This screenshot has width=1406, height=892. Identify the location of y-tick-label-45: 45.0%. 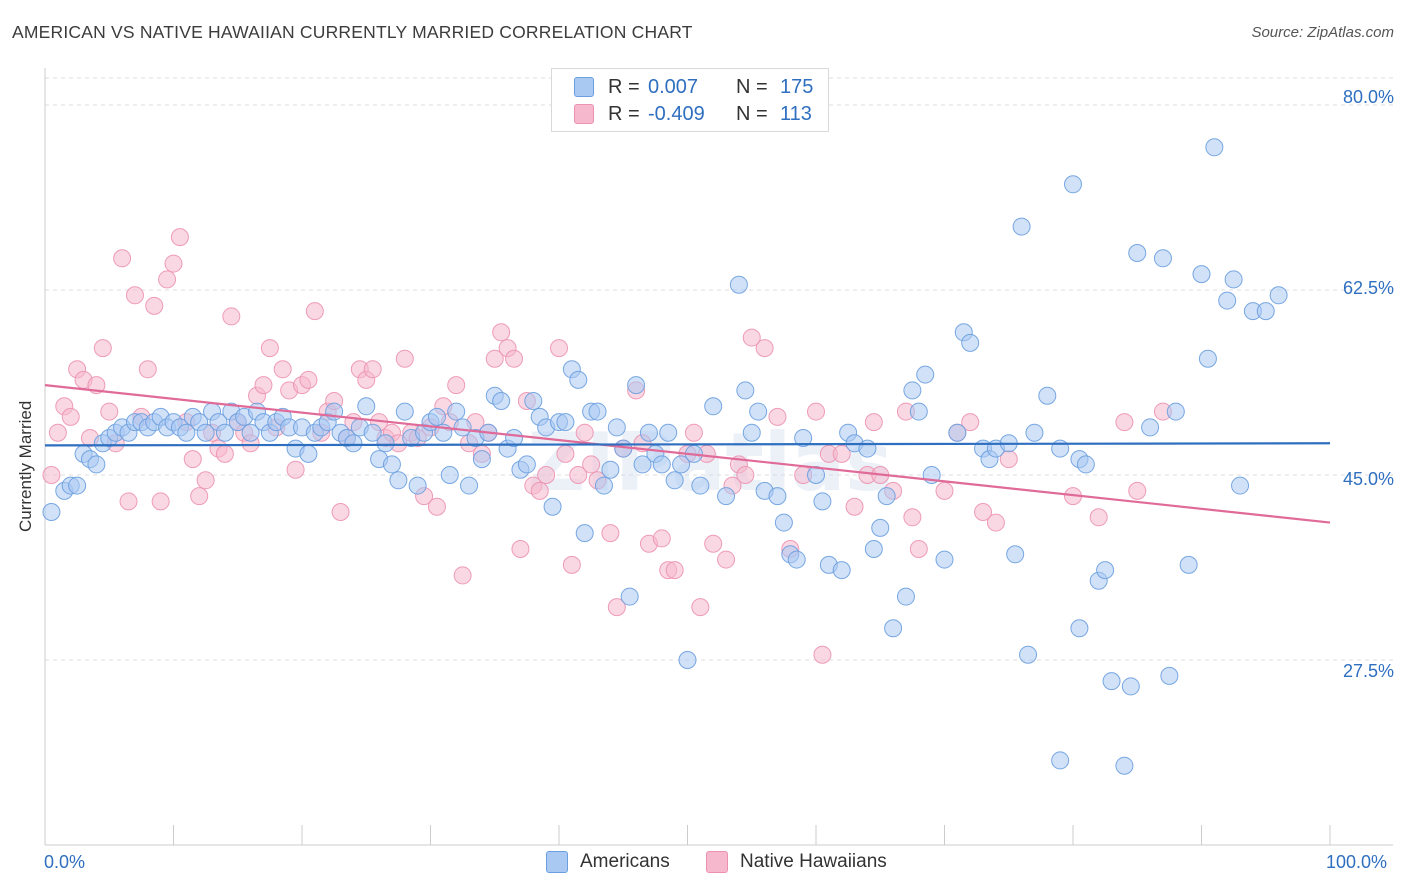
(1368, 479).